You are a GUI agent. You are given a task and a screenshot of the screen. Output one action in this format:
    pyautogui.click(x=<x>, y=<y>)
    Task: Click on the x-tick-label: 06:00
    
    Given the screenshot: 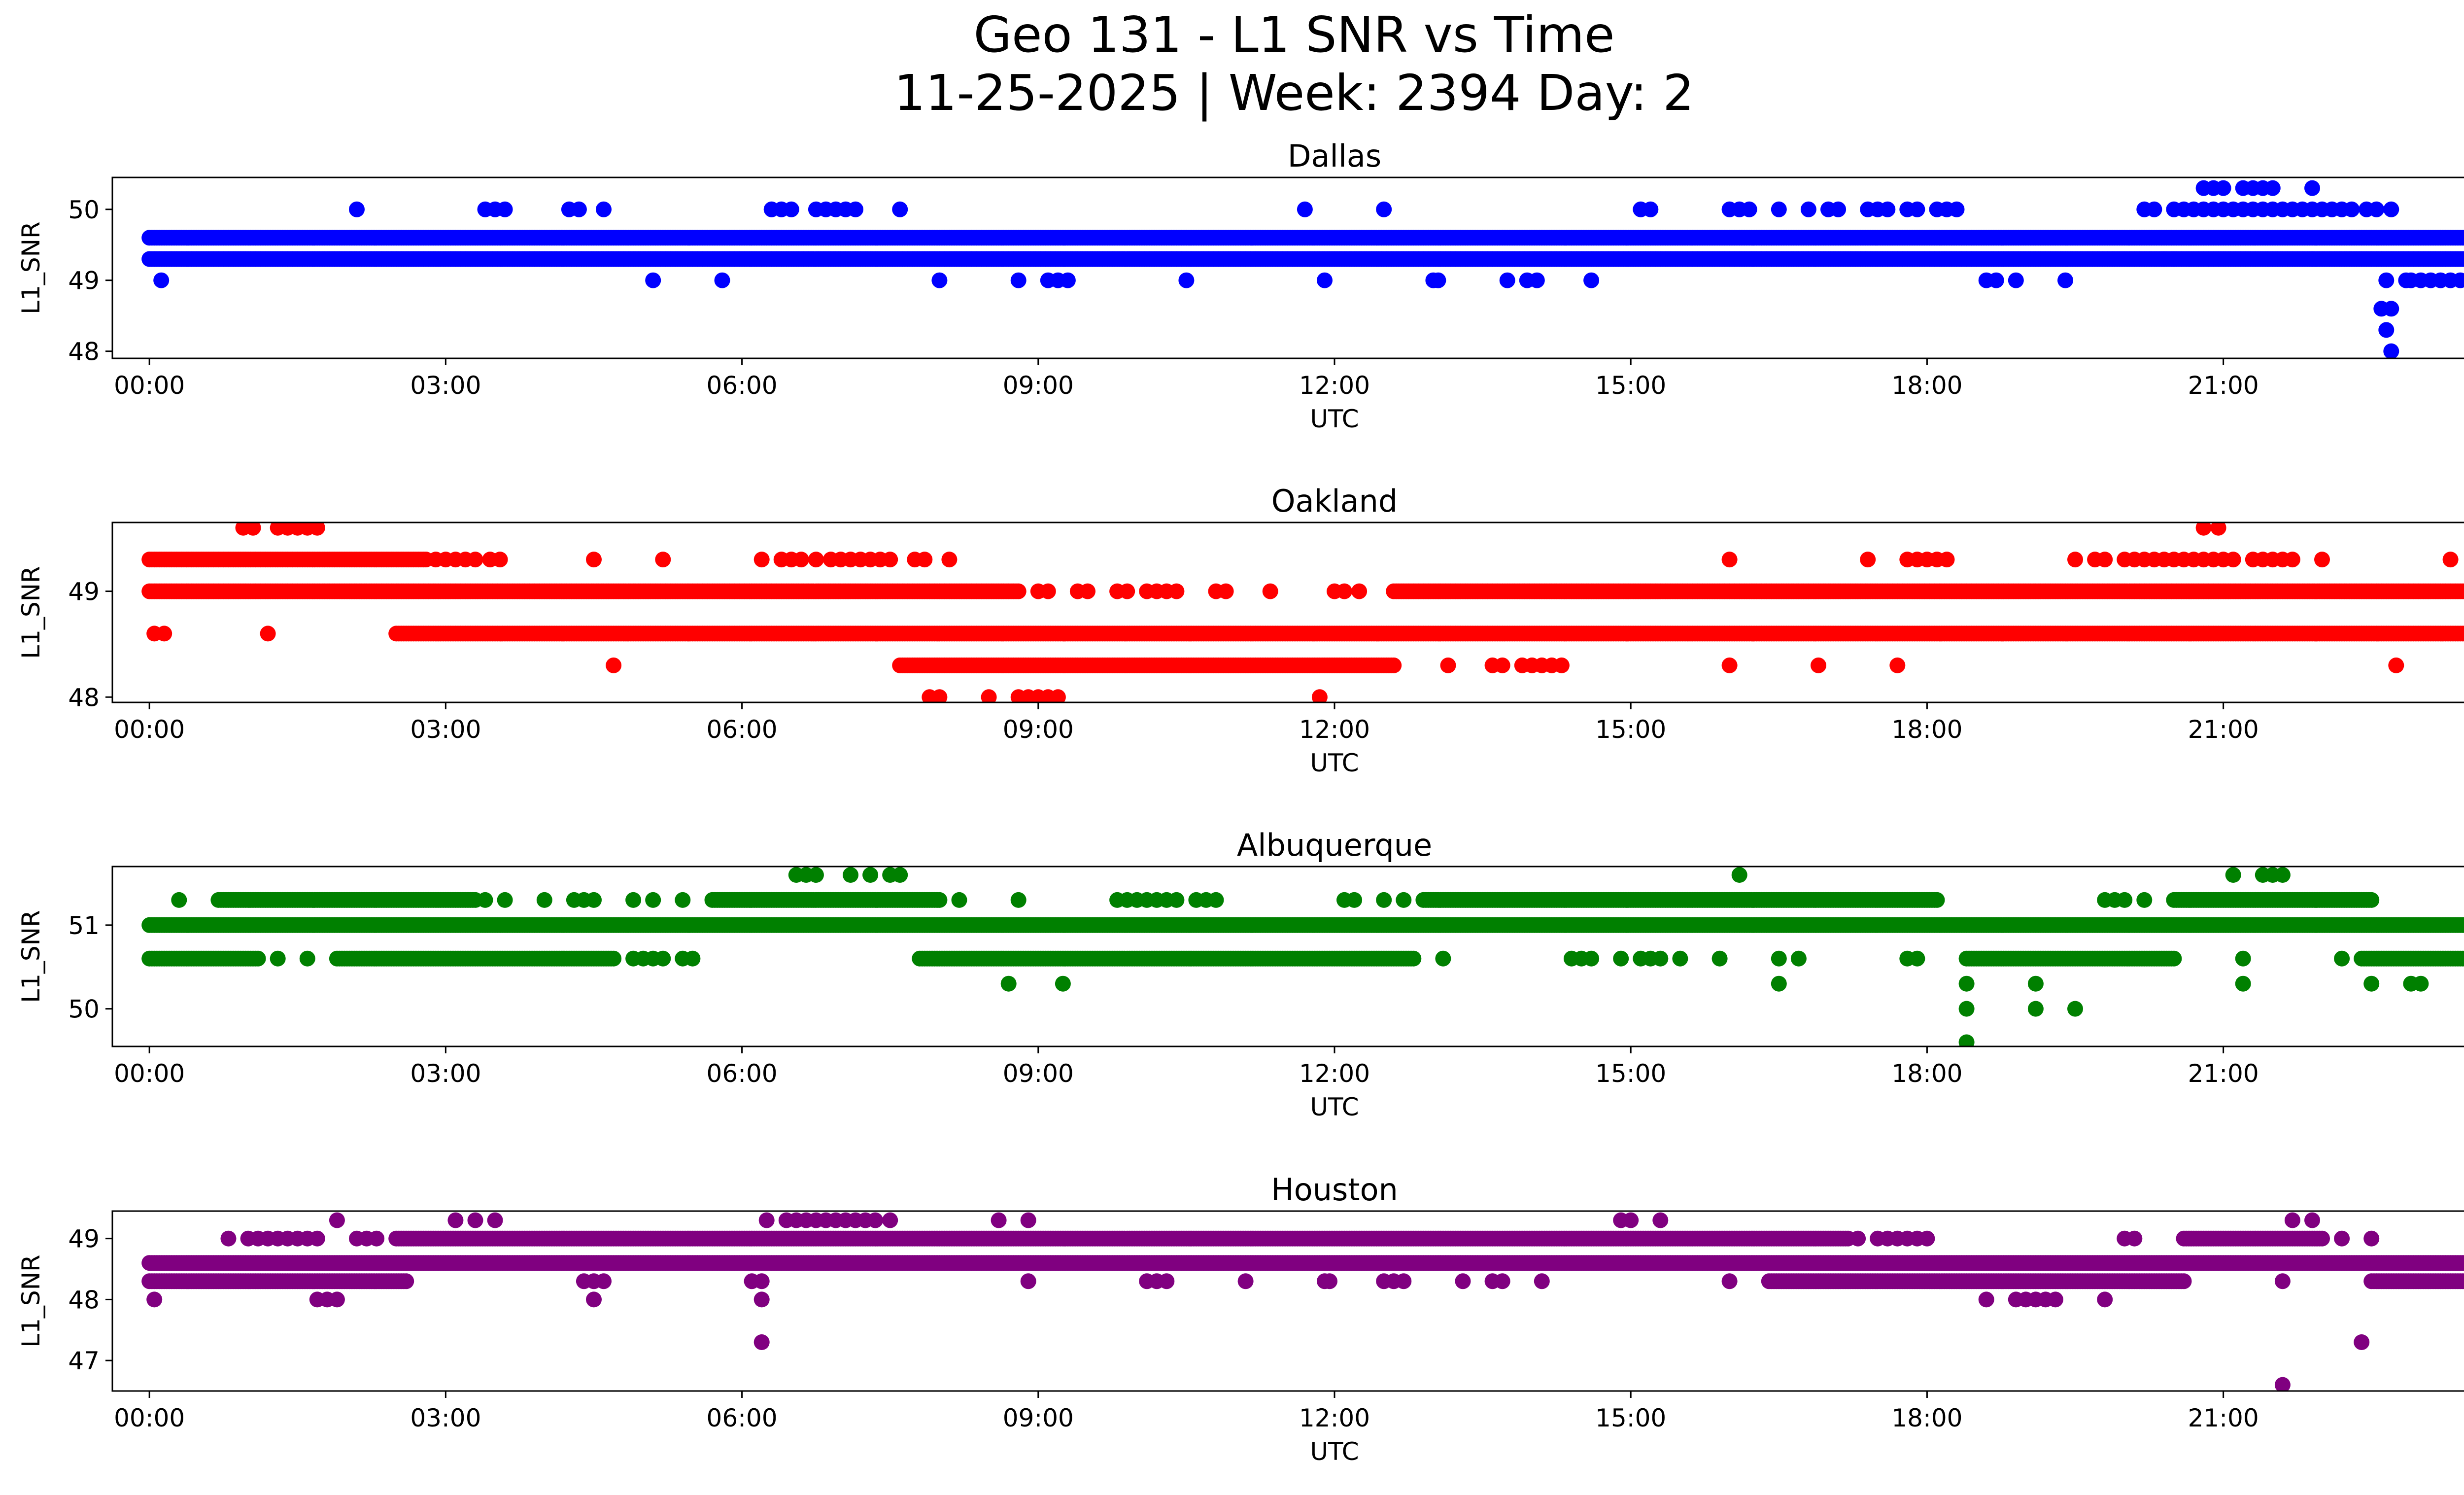 What is the action you would take?
    pyautogui.click(x=742, y=385)
    